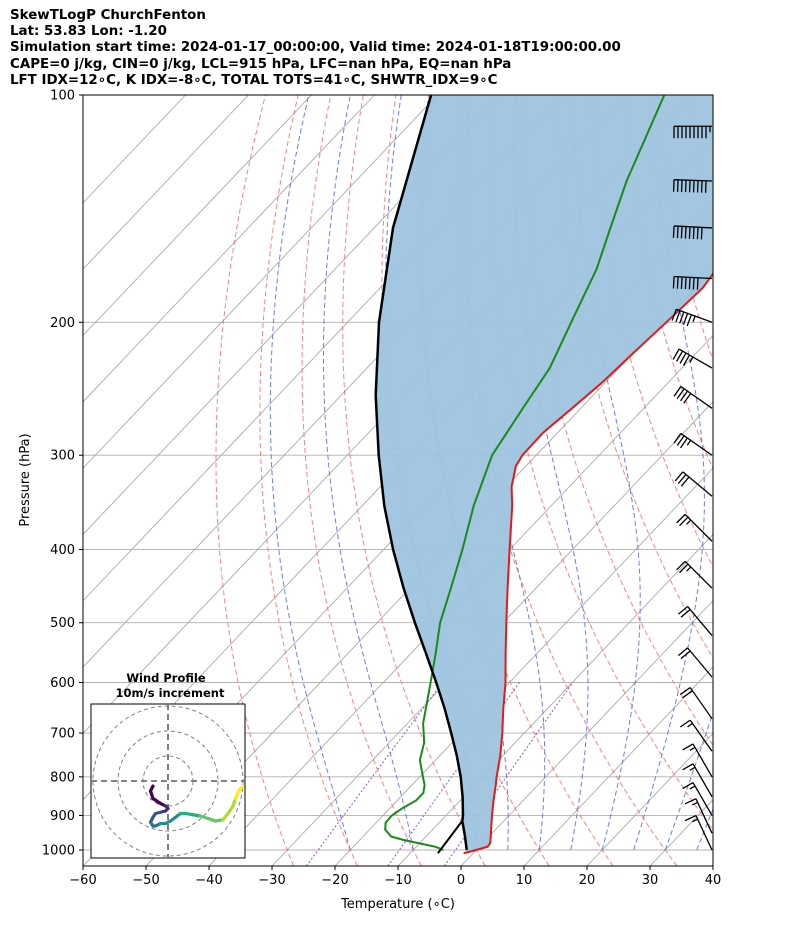 The height and width of the screenshot is (937, 794). What do you see at coordinates (650, 880) in the screenshot?
I see `x-tick-label: 30` at bounding box center [650, 880].